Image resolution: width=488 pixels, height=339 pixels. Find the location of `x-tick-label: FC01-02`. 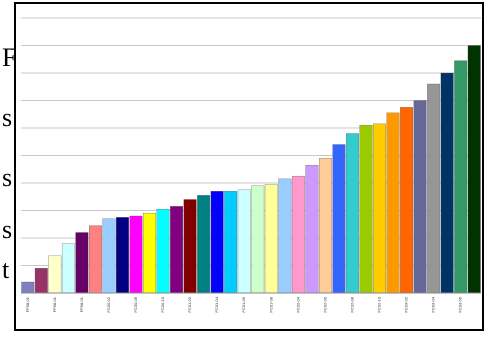

x-tick-label: FC01-02 is located at coordinates (189, 304).